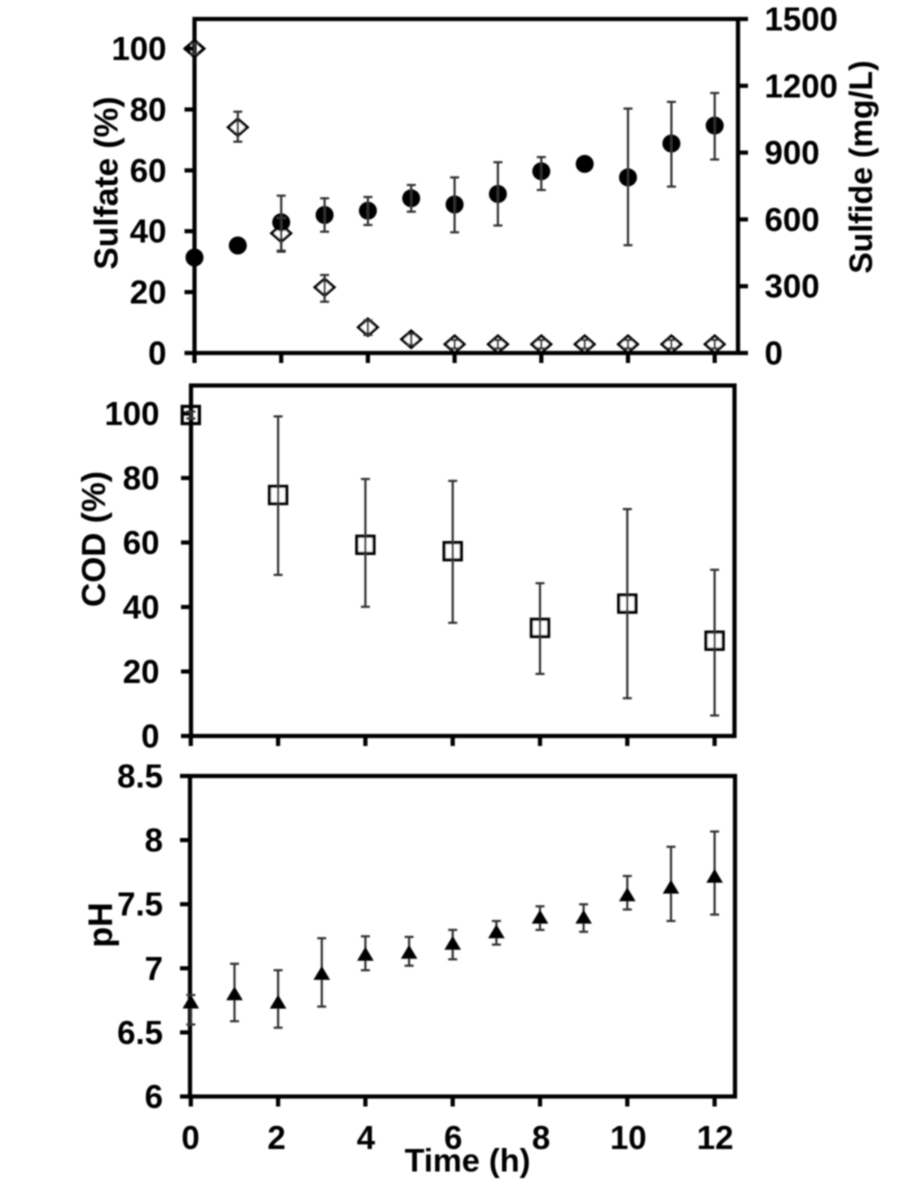 The image size is (900, 1200). What do you see at coordinates (861, 166) in the screenshot?
I see `svg-text: Sulfide (mg/L)` at bounding box center [861, 166].